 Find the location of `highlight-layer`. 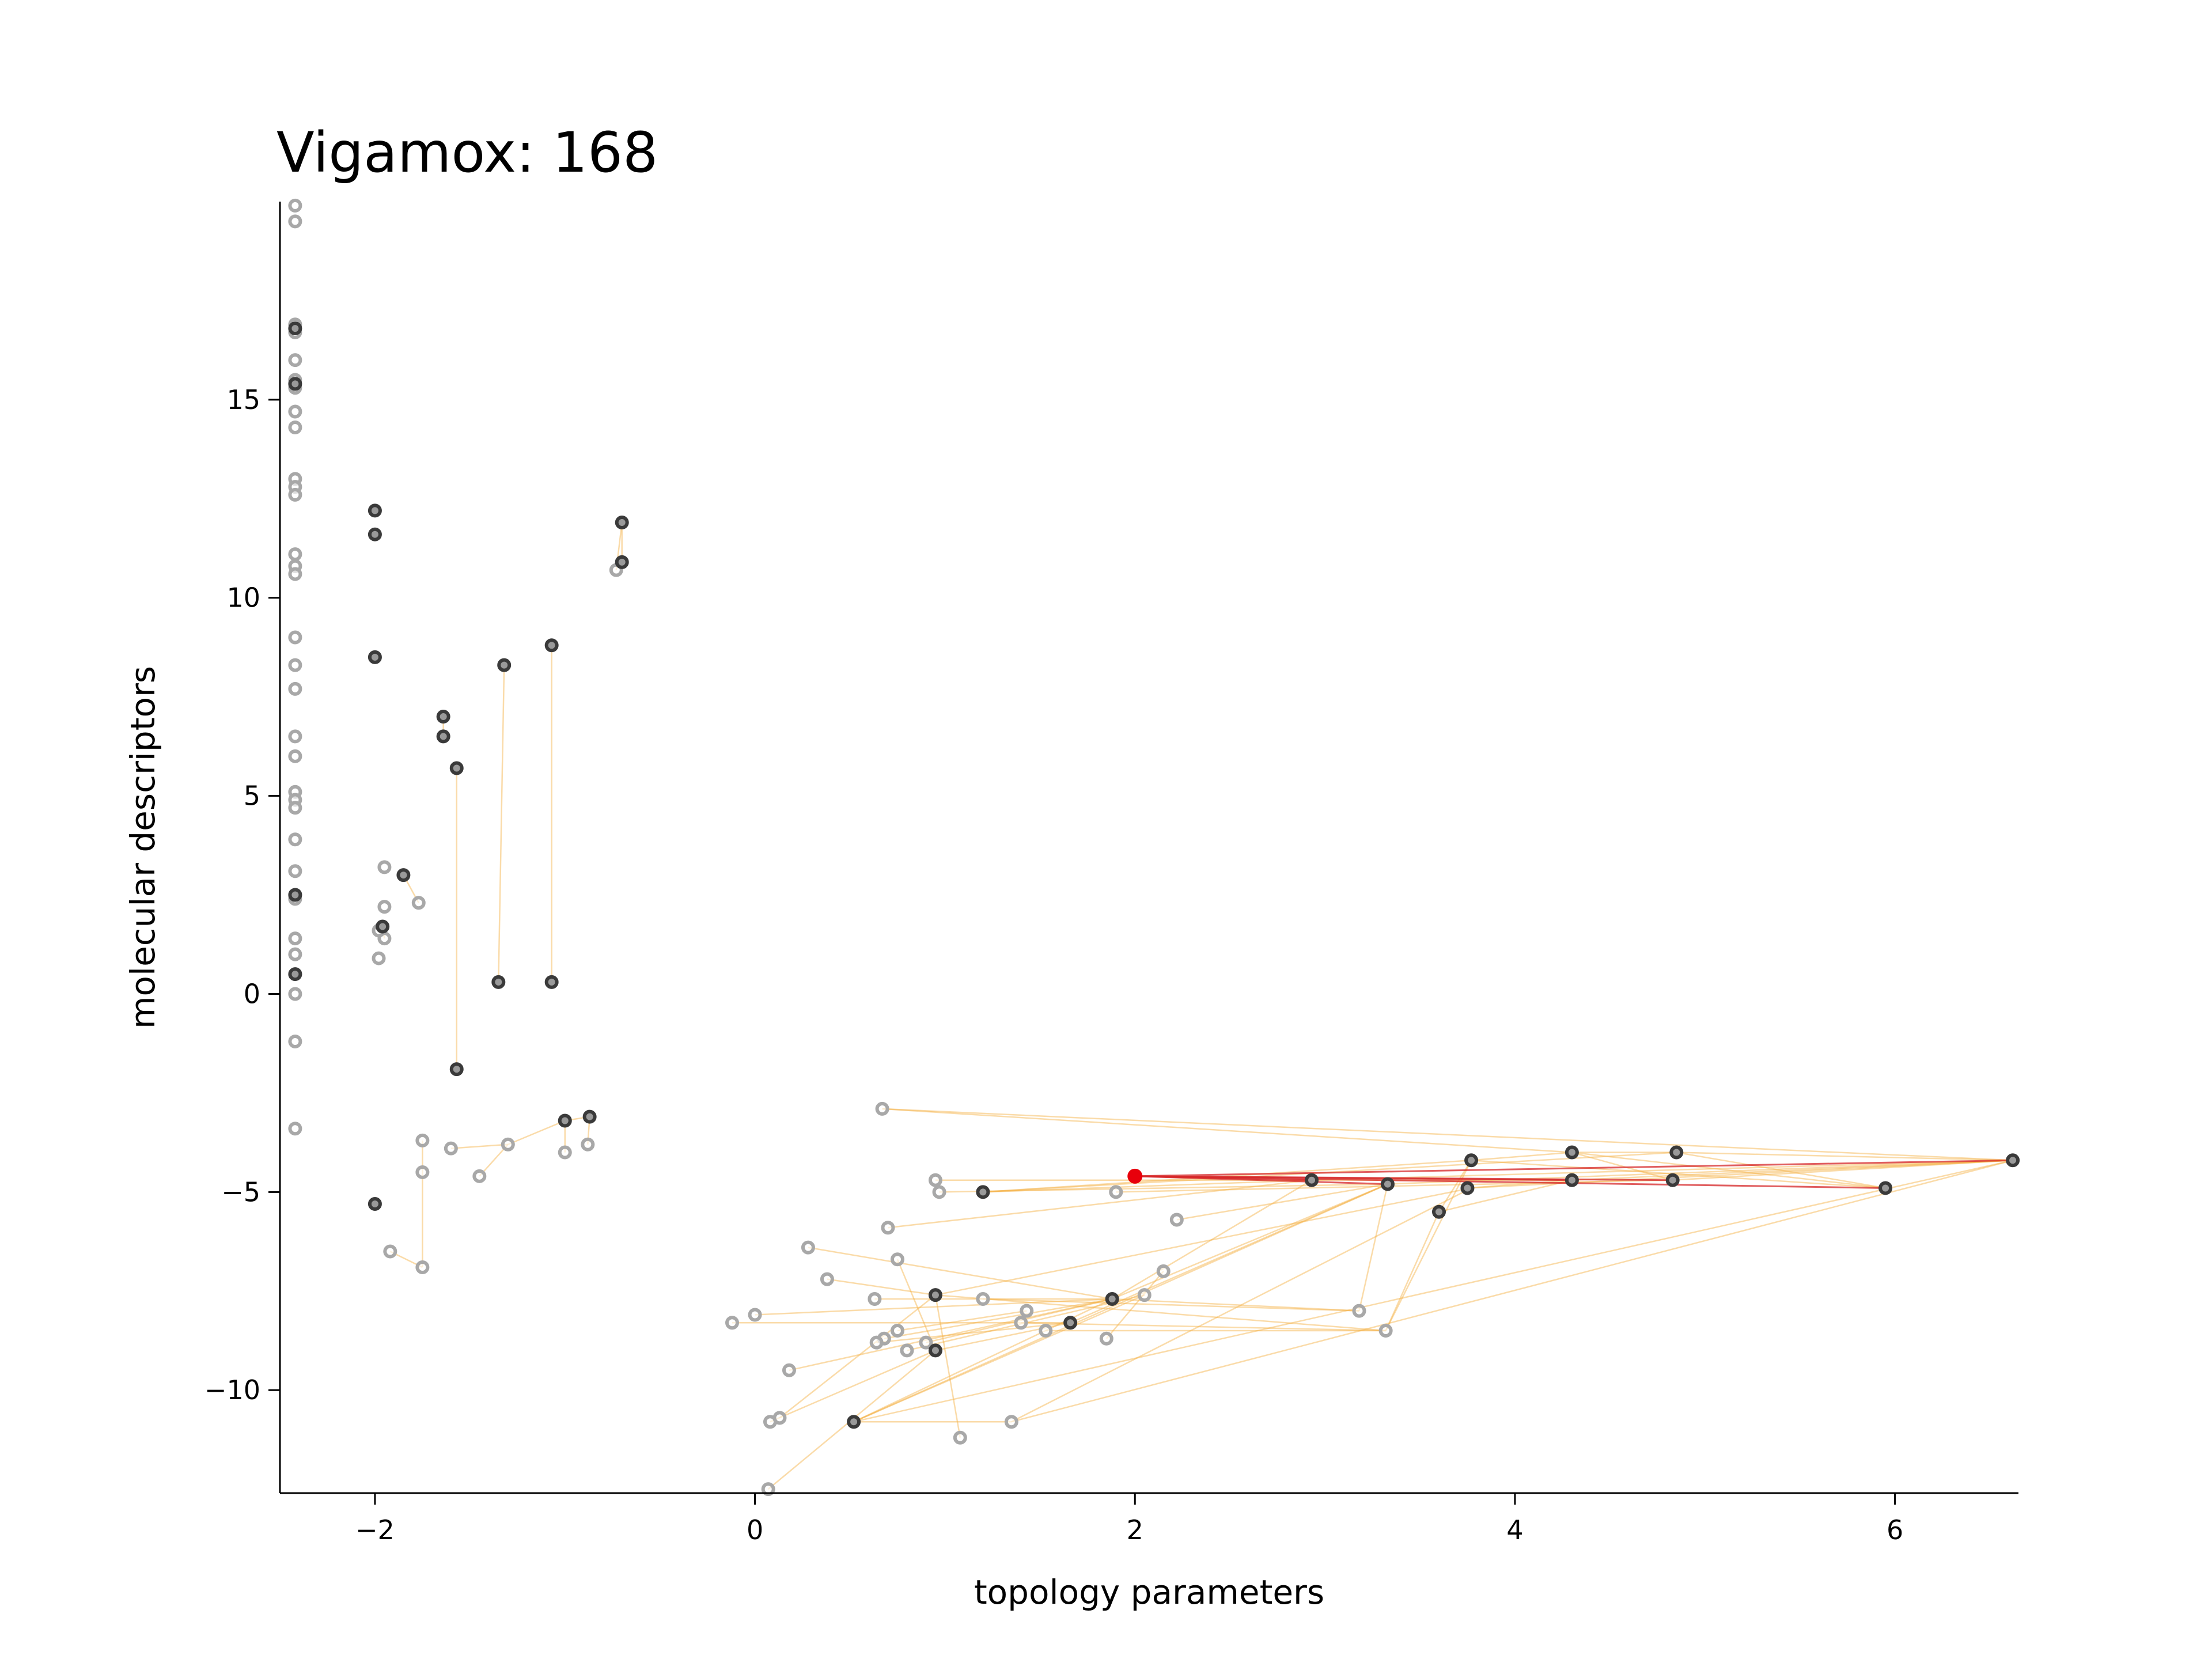

highlight-layer is located at coordinates (1135, 1176).